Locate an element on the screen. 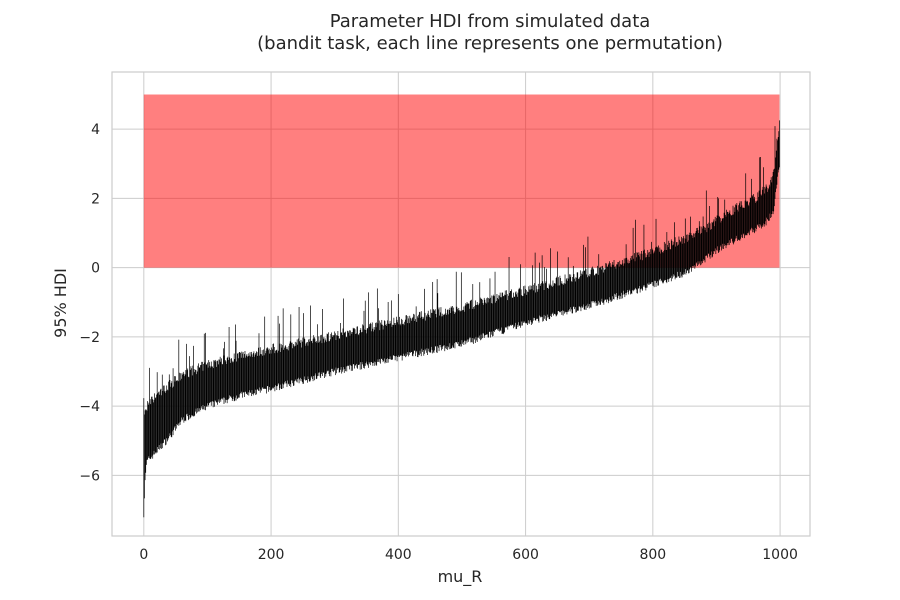 This screenshot has width=900, height=600. x-tick-label: 1000 is located at coordinates (780, 555).